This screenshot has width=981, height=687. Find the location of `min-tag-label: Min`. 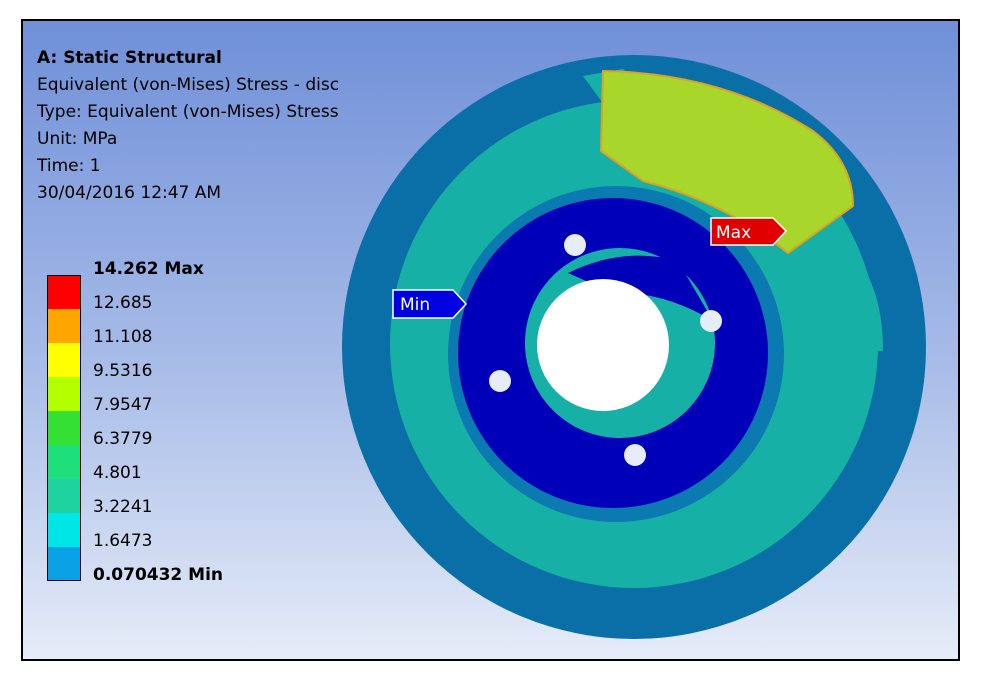

min-tag-label: Min is located at coordinates (415, 305).